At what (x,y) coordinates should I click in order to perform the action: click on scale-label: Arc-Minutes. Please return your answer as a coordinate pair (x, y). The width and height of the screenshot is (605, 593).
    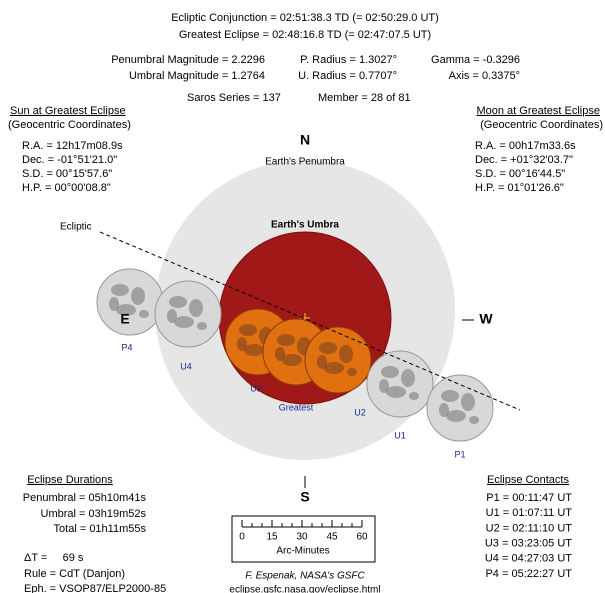
    Looking at the image, I should click on (302, 551).